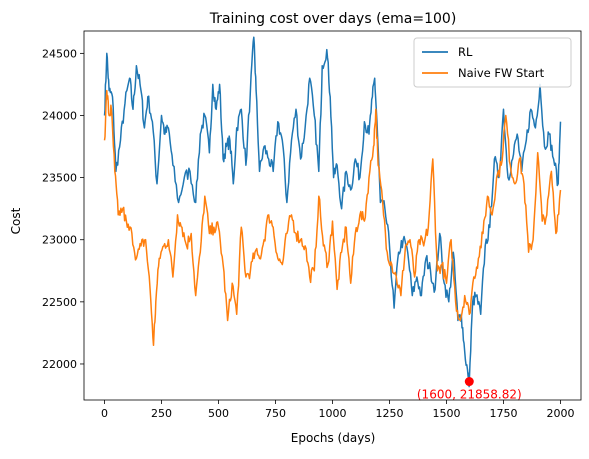 The height and width of the screenshot is (459, 589). What do you see at coordinates (333, 413) in the screenshot?
I see `x-tick-label: 1000` at bounding box center [333, 413].